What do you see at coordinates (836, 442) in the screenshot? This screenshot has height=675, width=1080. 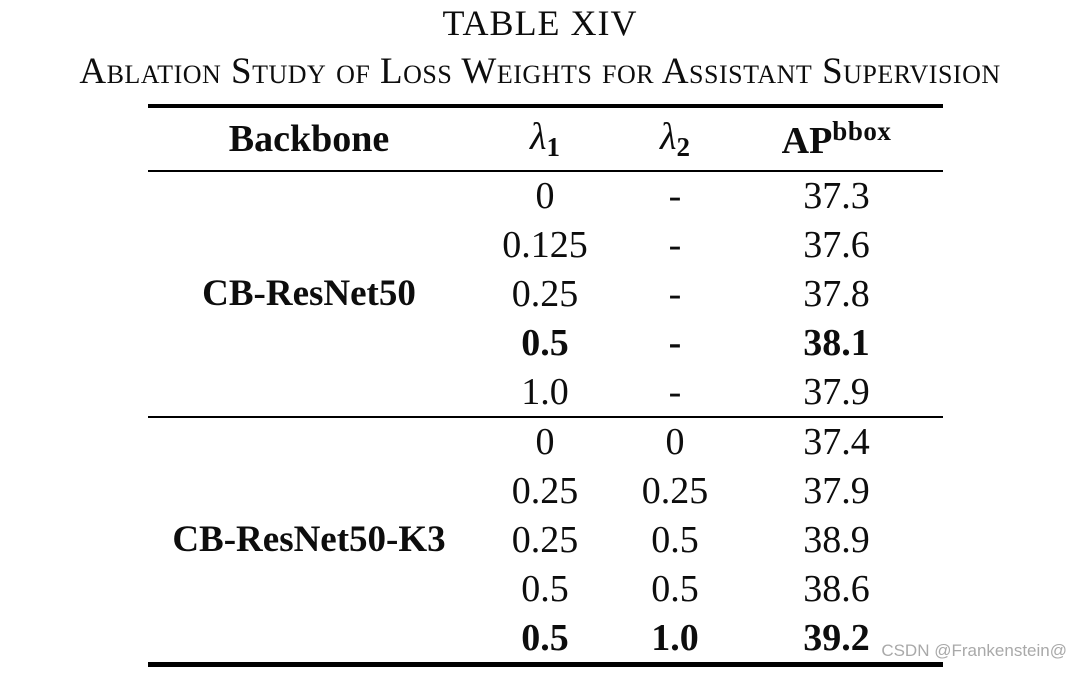 I see `ap-cell: 37.4` at bounding box center [836, 442].